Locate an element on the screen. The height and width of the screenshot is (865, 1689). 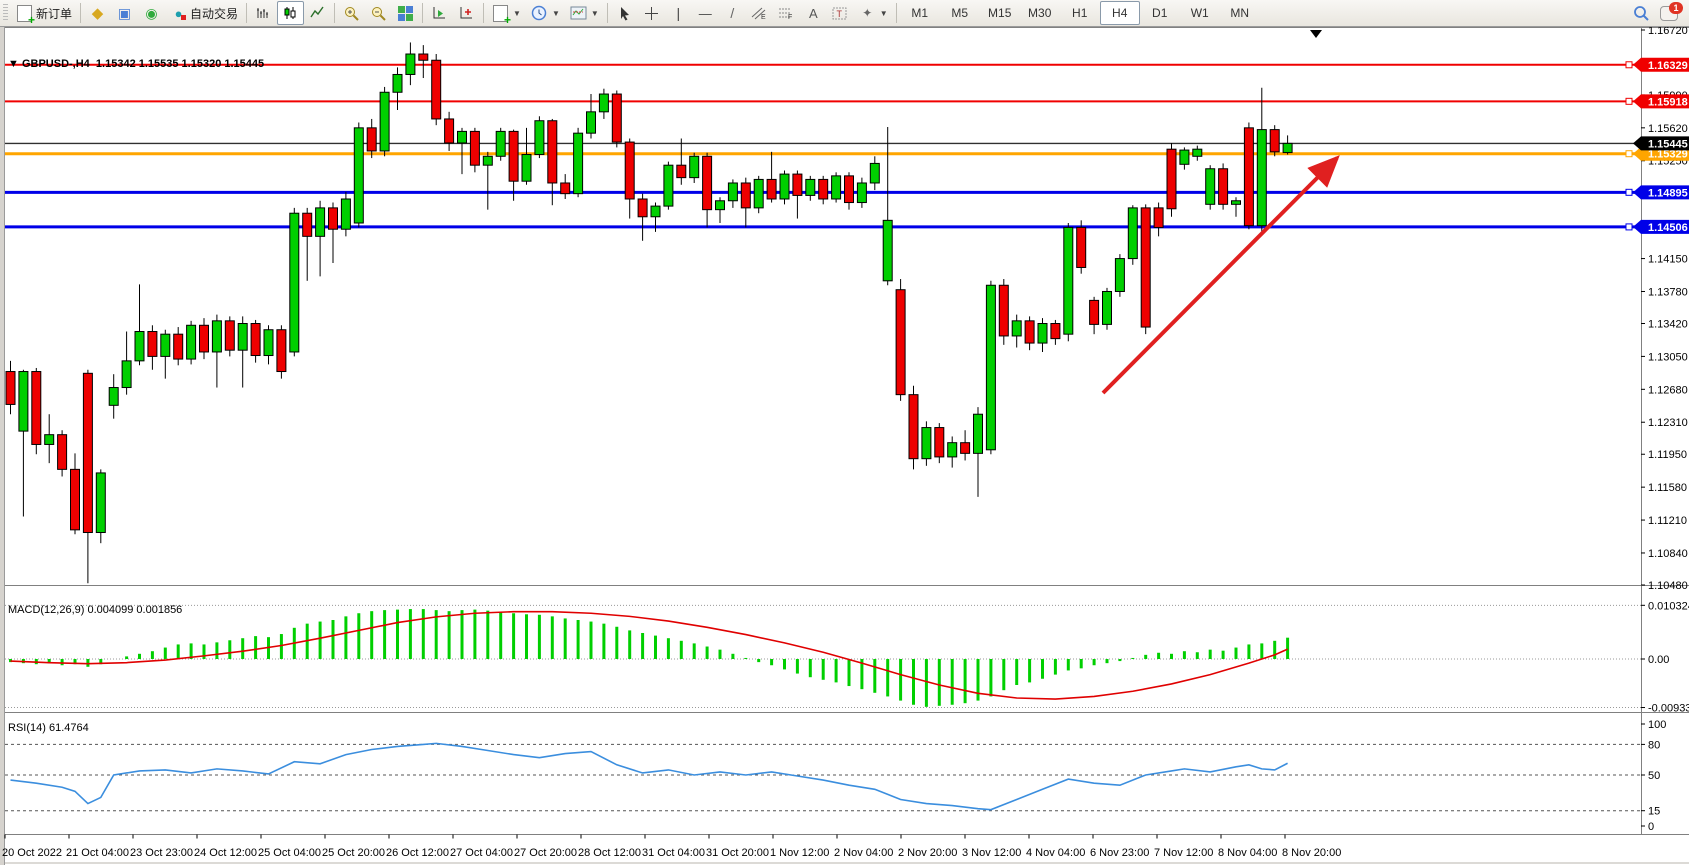
candlestick-chart-icon is located at coordinates (290, 13).